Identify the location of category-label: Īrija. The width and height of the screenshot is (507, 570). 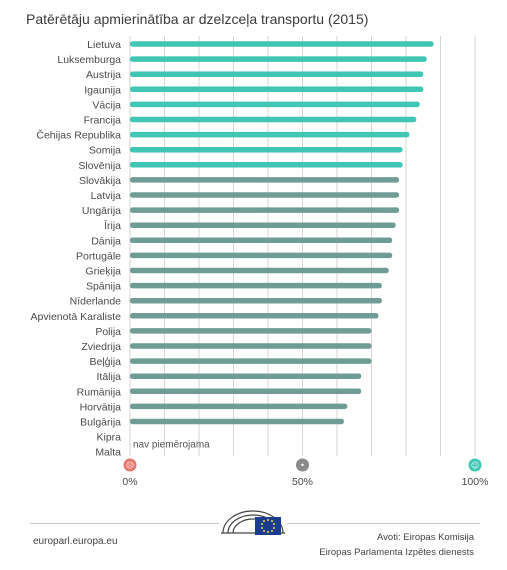
(112, 226).